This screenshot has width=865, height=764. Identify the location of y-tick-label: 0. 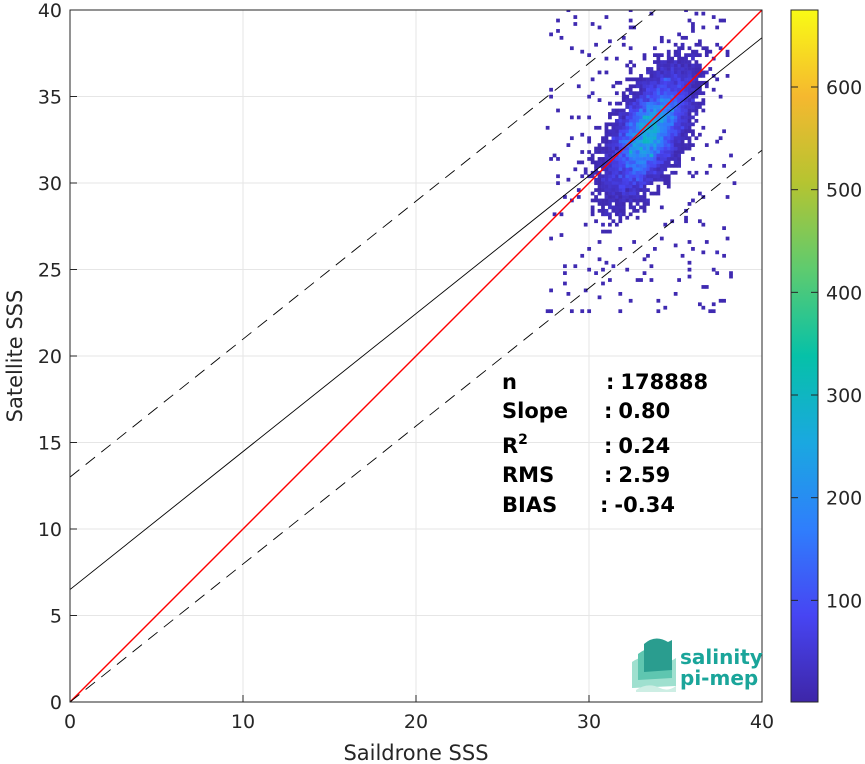
(56, 703).